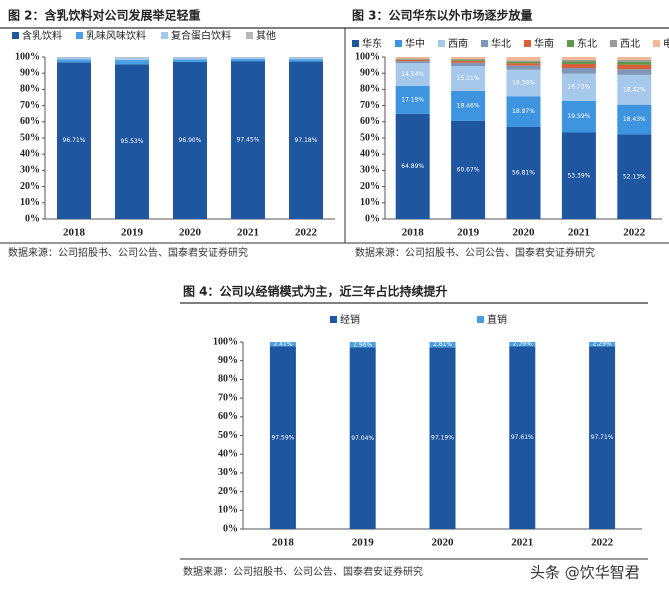 This screenshot has width=669, height=596. I want to click on legend-label: 西北, so click(630, 44).